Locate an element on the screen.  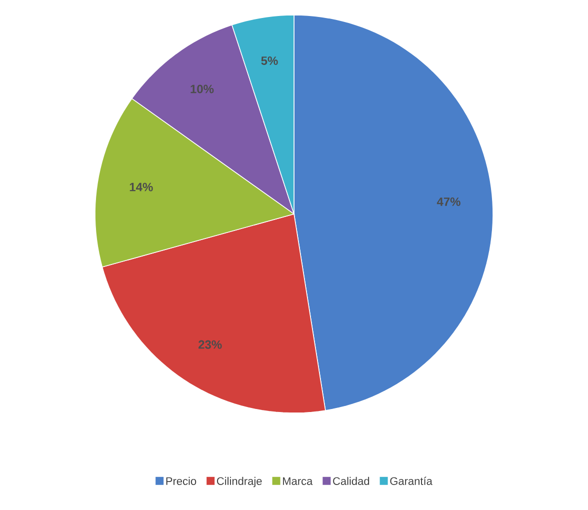
data-label: 5% is located at coordinates (269, 60).